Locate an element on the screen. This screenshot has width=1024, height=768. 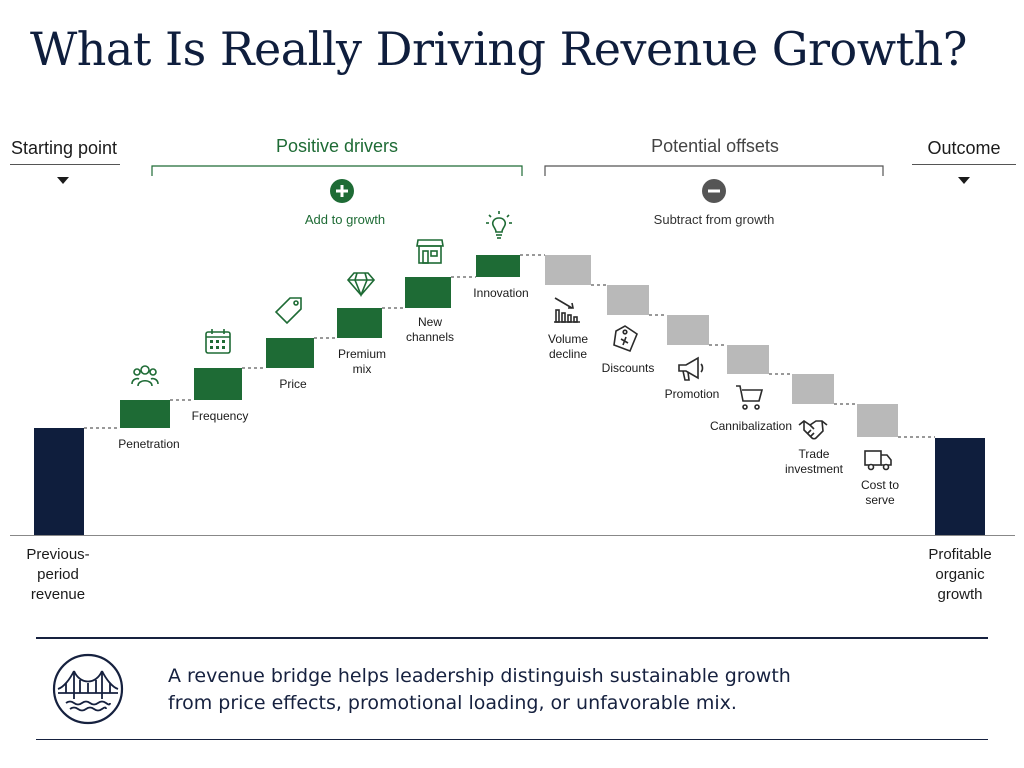
shopping-cart-icon is located at coordinates (750, 397).